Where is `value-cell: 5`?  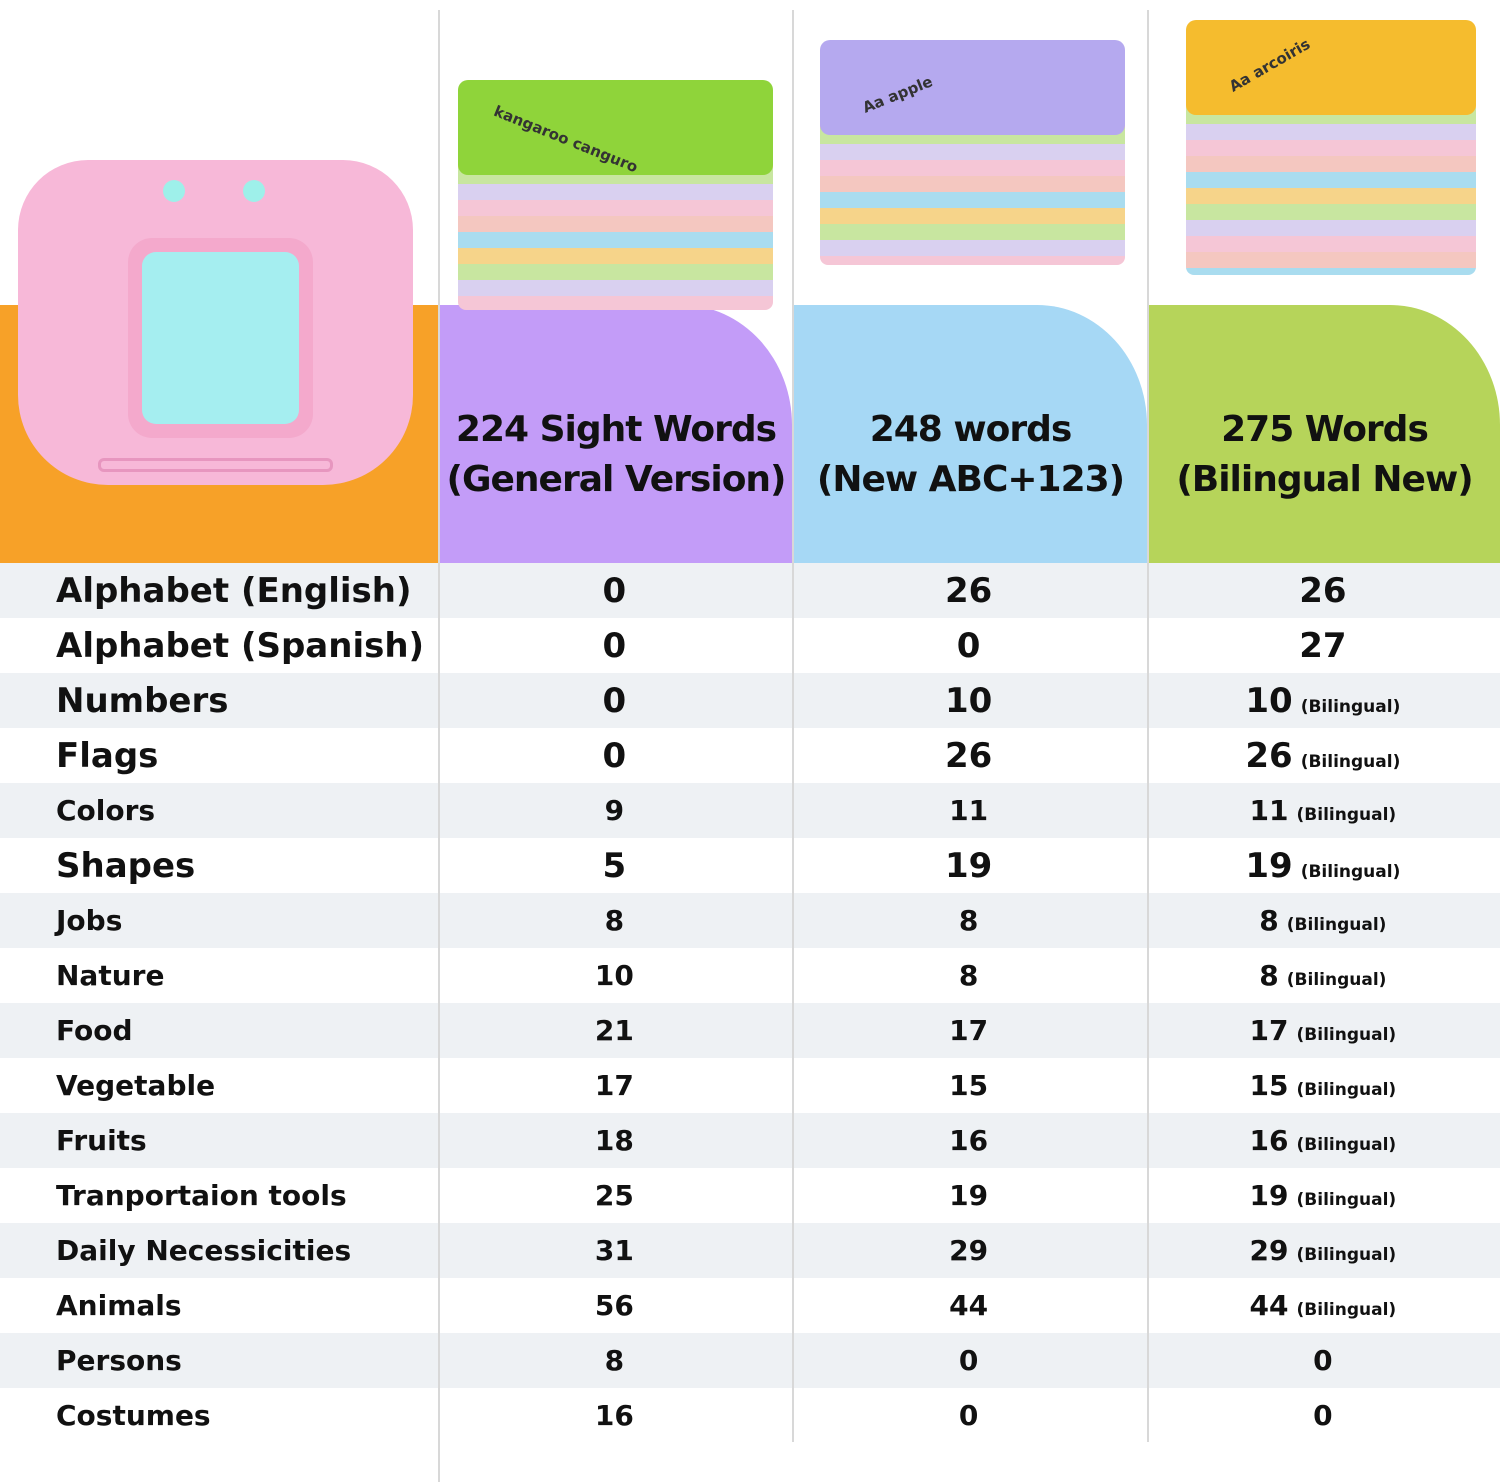 value-cell: 5 is located at coordinates (614, 866).